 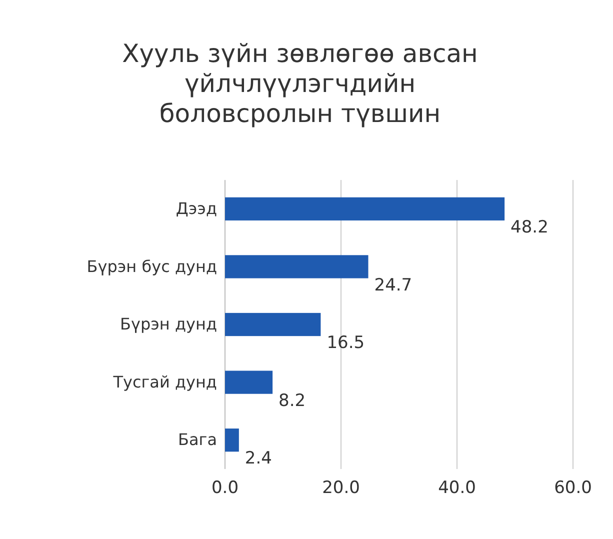 What do you see at coordinates (529, 227) in the screenshot?
I see `data-label: 48.2` at bounding box center [529, 227].